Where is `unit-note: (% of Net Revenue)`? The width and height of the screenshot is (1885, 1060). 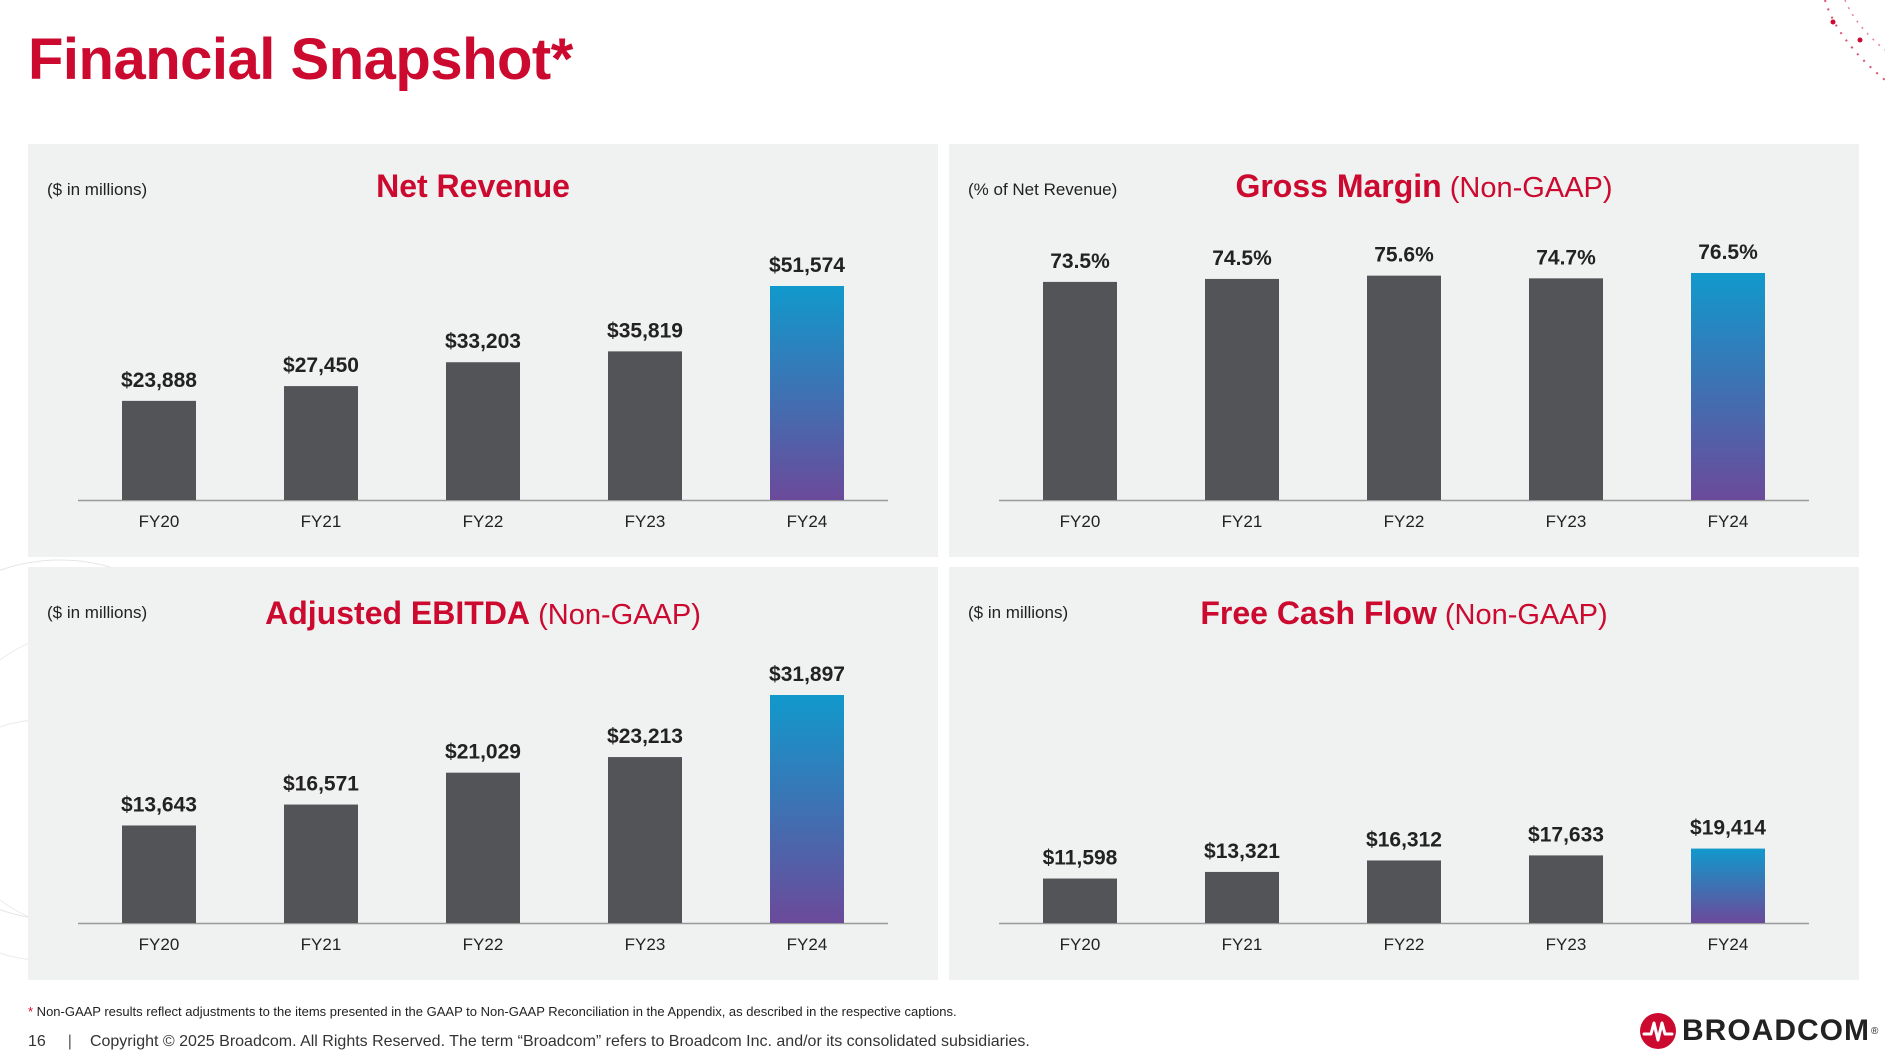
unit-note: (% of Net Revenue) is located at coordinates (1043, 189).